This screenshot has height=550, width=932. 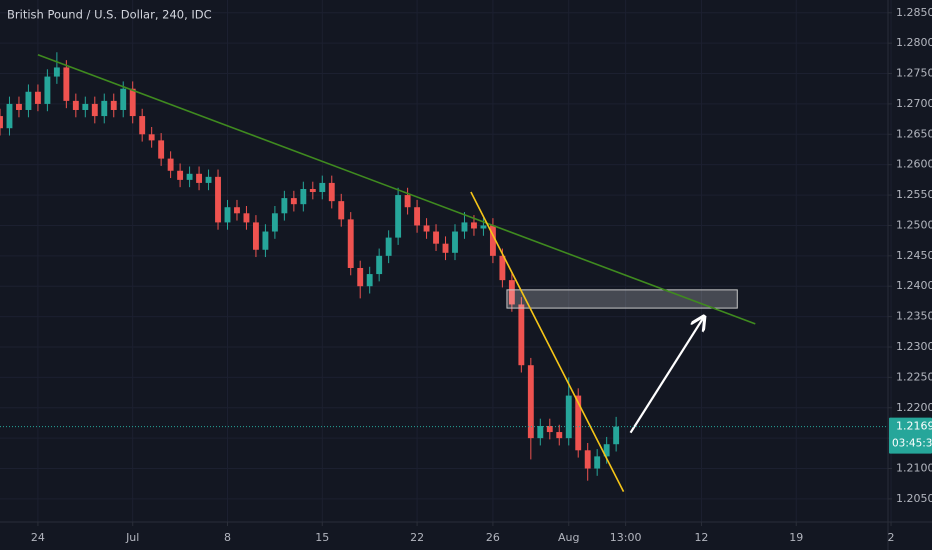 What do you see at coordinates (626, 537) in the screenshot?
I see `x-tick-label: 13:00` at bounding box center [626, 537].